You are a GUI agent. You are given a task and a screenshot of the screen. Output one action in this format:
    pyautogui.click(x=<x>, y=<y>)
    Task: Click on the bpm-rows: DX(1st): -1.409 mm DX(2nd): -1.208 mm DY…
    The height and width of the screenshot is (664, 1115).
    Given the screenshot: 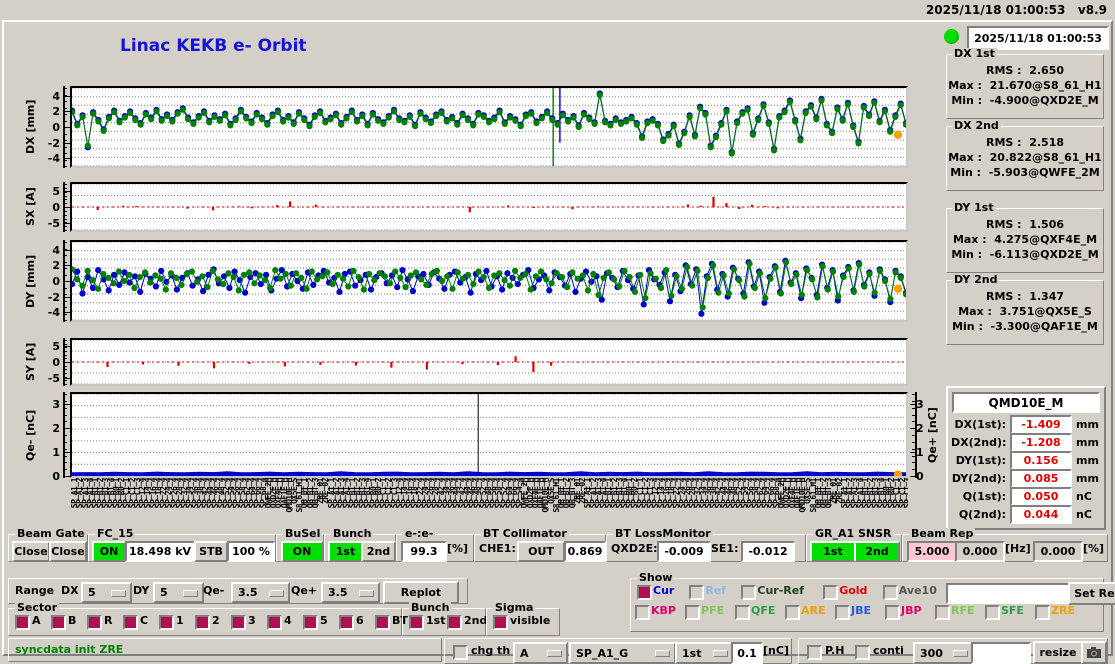 What is the action you would take?
    pyautogui.click(x=1026, y=469)
    